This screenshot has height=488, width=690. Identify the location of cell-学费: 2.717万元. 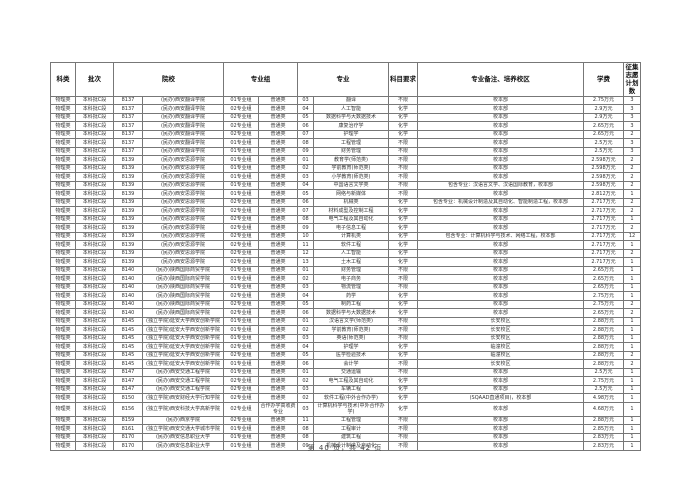
(603, 228).